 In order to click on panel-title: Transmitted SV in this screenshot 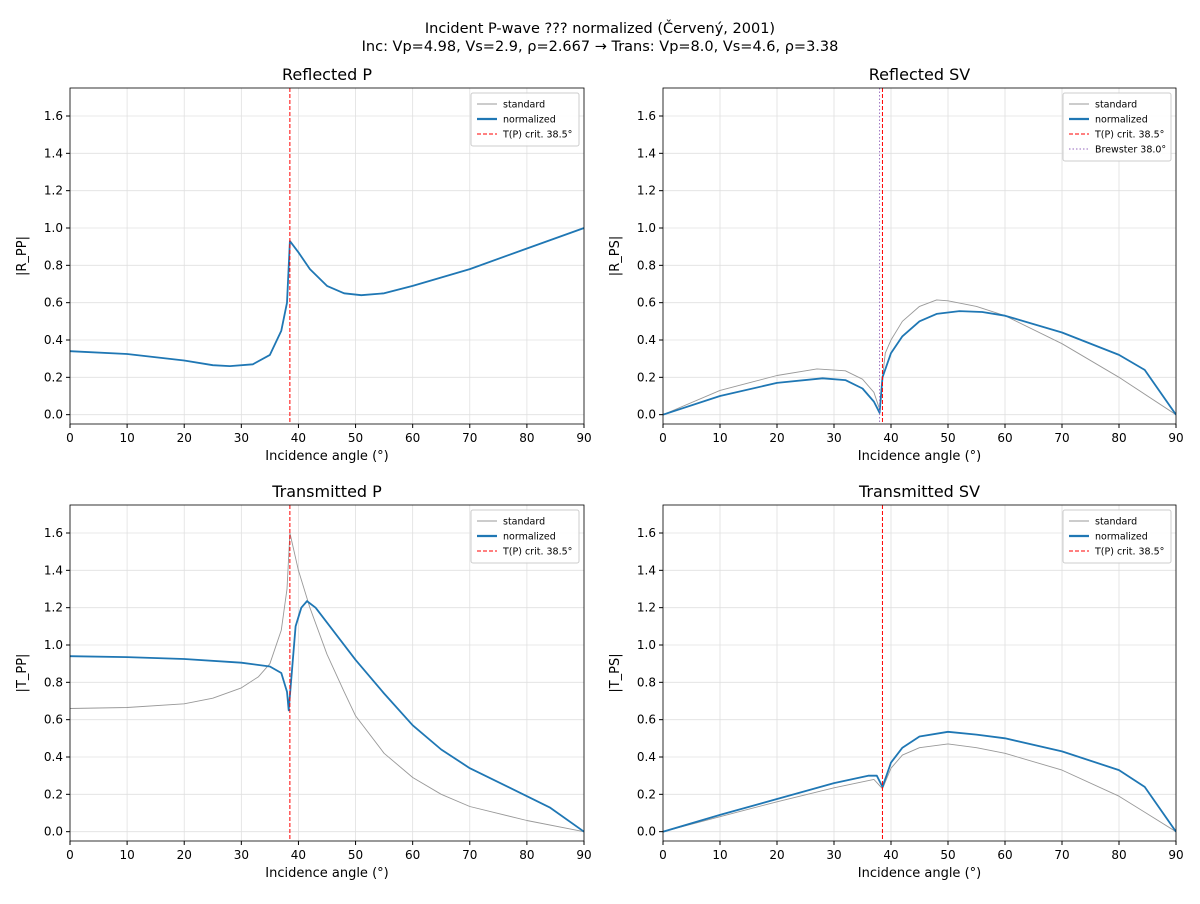, I will do `click(919, 491)`.